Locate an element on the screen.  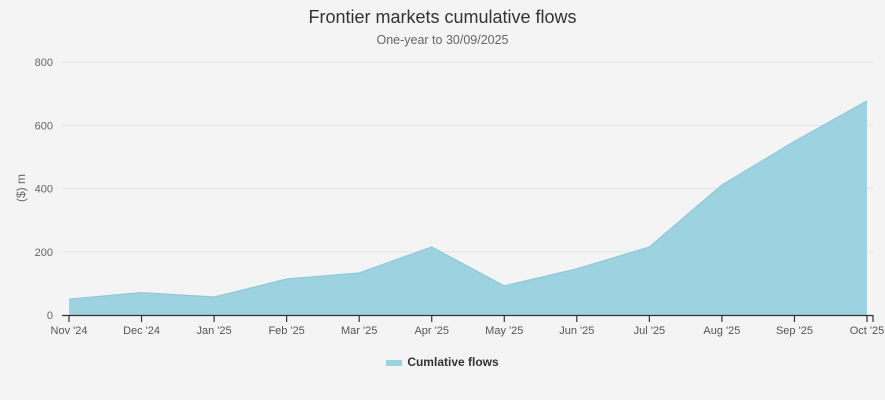
x-tick-label: May '25 is located at coordinates (504, 331).